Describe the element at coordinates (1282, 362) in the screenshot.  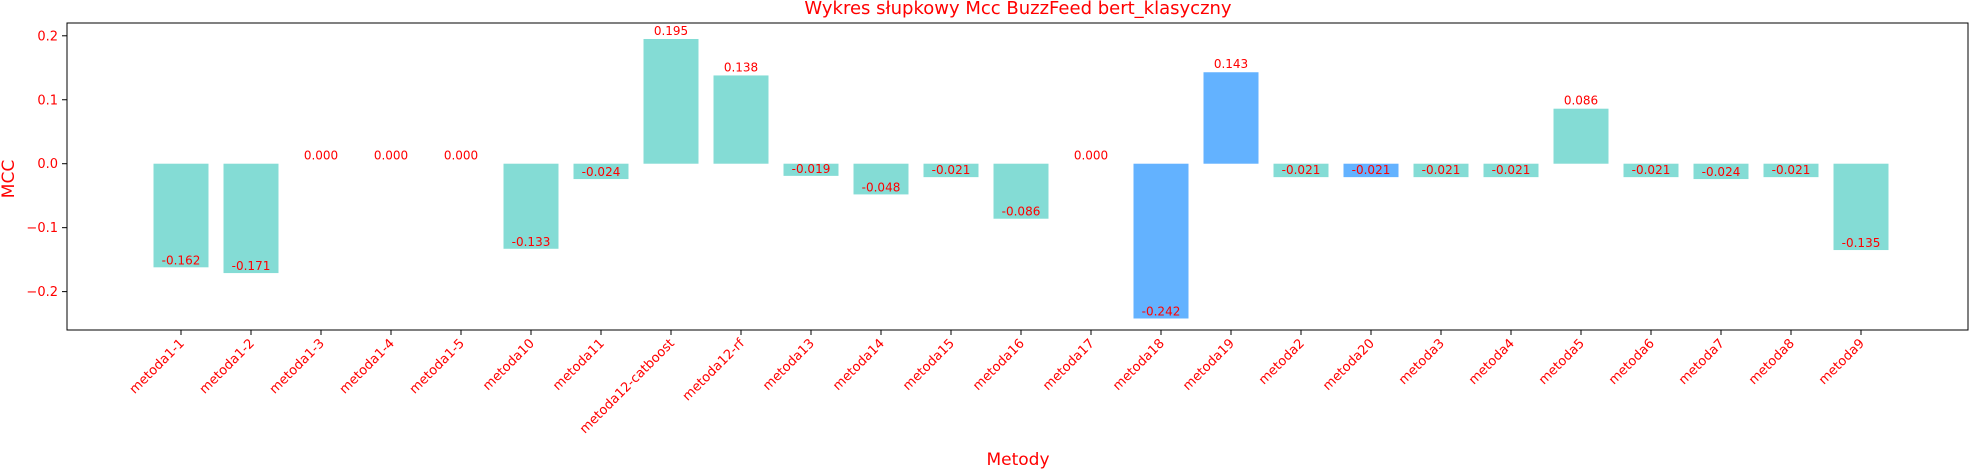
I see `x-tick-label-metoda2: metoda2` at that location.